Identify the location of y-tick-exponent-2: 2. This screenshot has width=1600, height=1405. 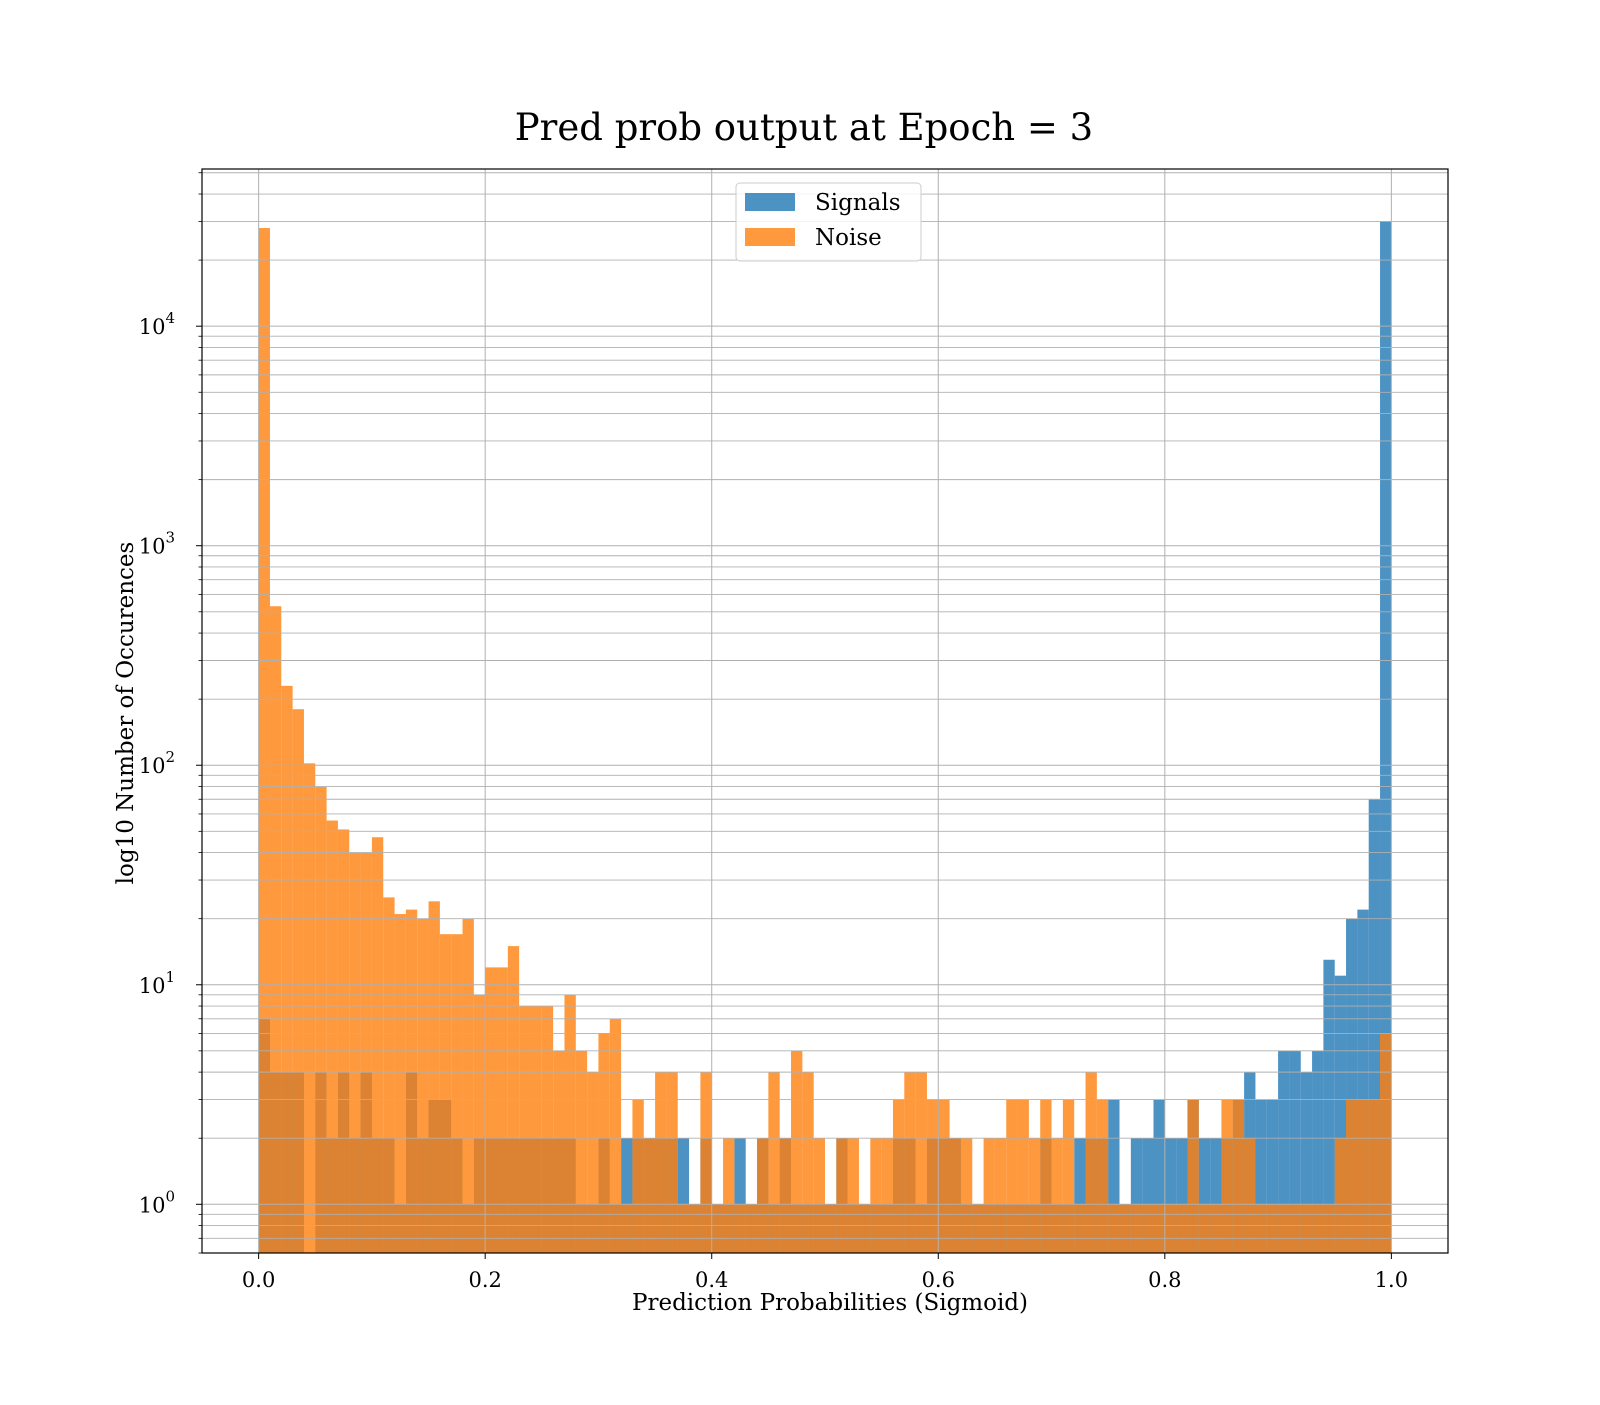
(170, 757).